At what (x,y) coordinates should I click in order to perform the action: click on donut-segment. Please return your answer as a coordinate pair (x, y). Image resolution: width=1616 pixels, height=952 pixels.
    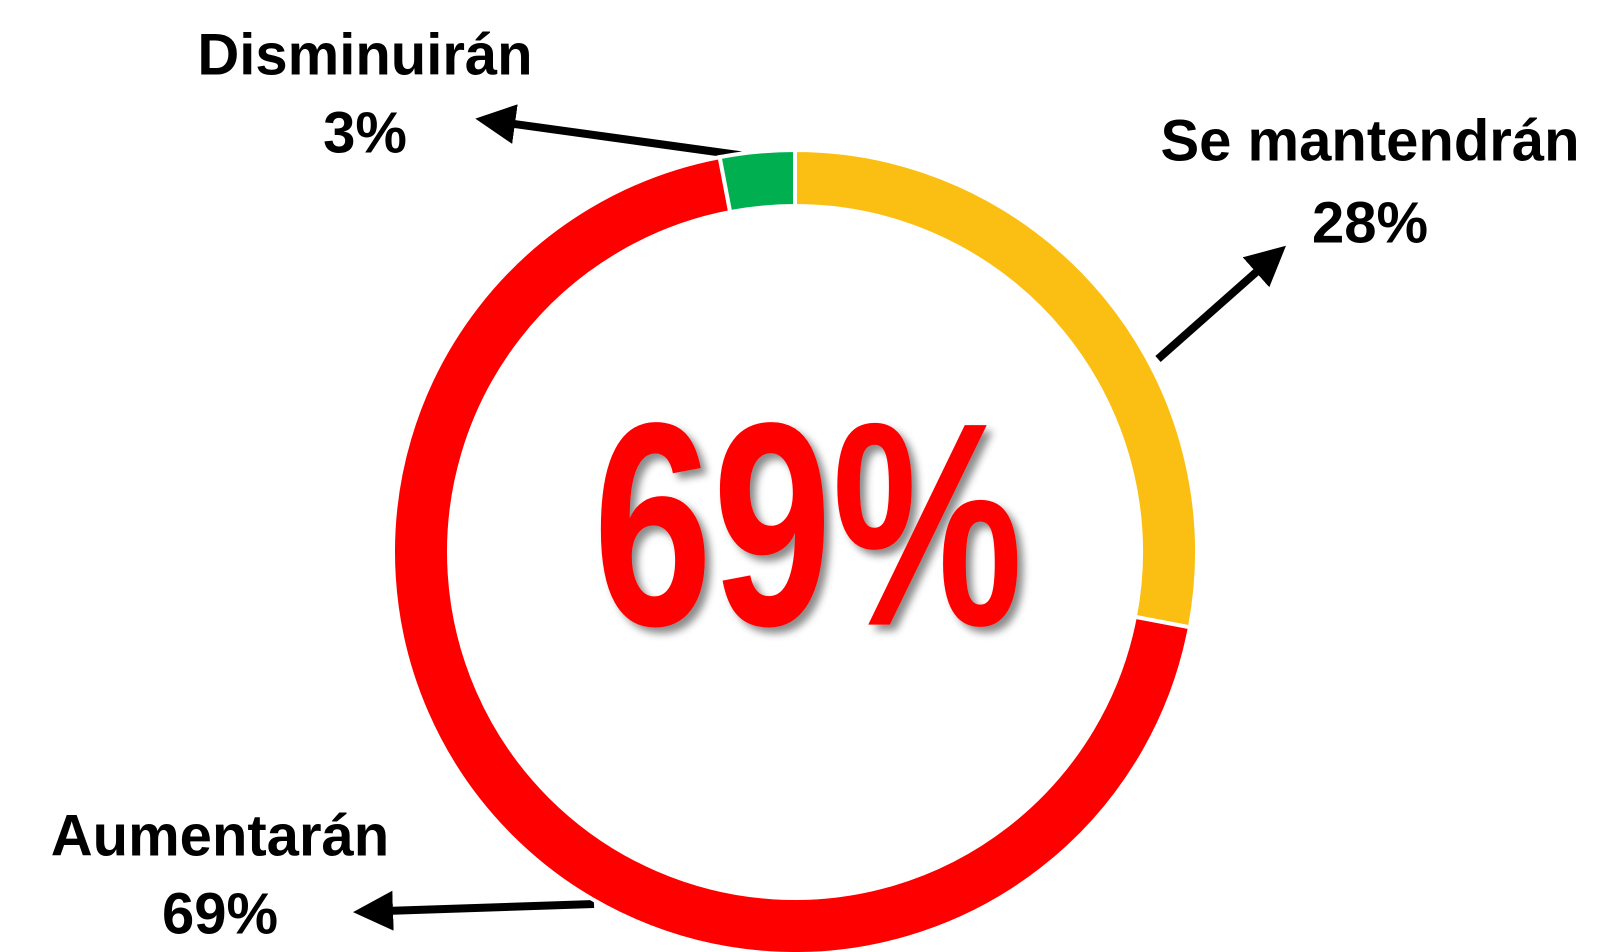
    Looking at the image, I should click on (757, 181).